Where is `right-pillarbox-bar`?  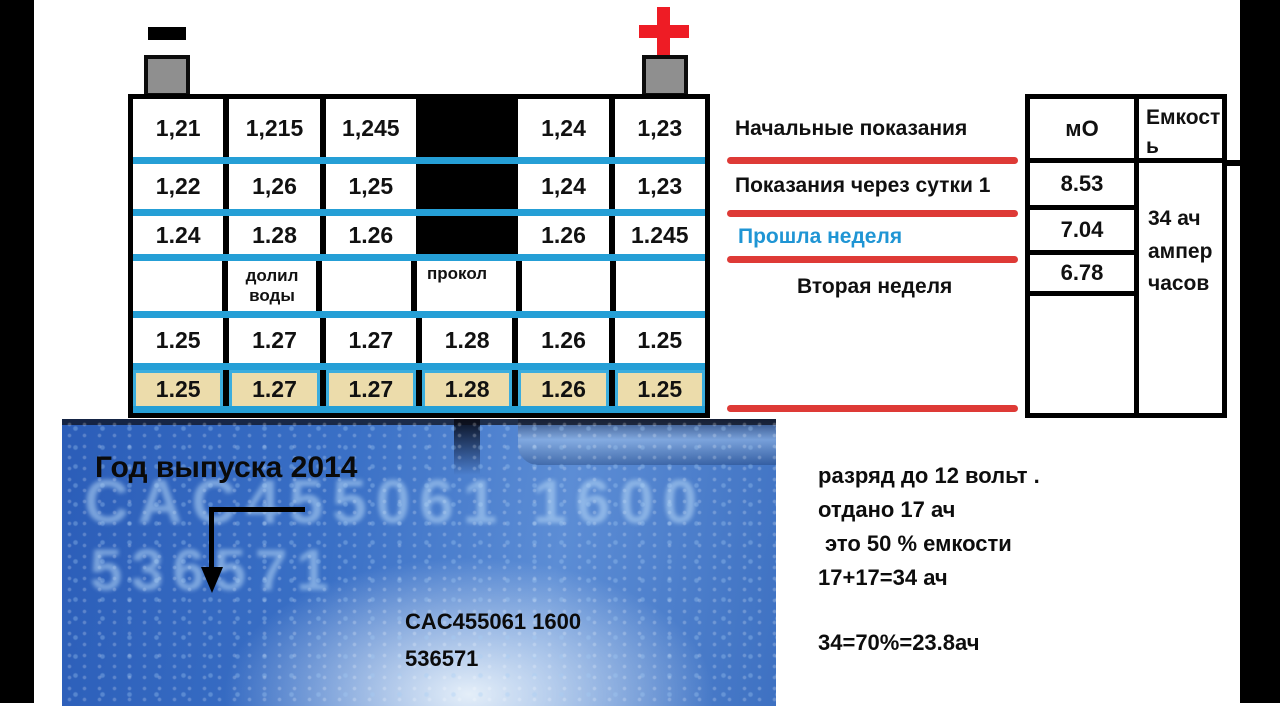
right-pillarbox-bar is located at coordinates (1260, 351).